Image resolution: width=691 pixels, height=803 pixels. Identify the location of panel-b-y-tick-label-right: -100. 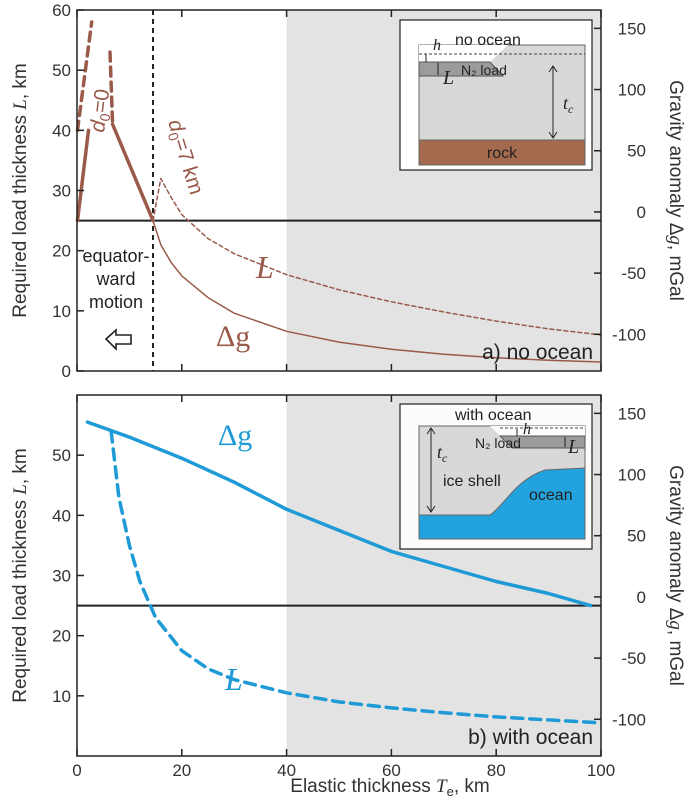
(629, 719).